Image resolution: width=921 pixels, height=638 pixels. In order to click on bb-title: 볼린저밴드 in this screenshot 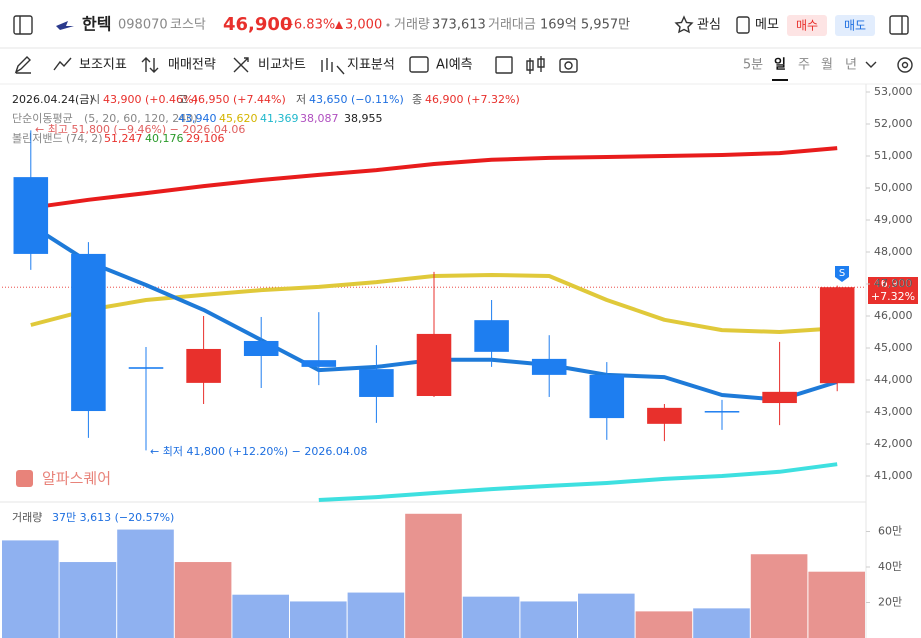, I will do `click(37, 138)`.